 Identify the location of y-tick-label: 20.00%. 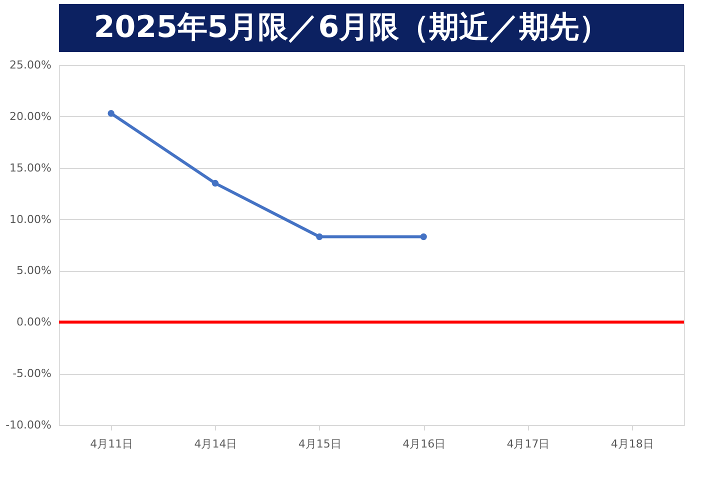
(31, 116).